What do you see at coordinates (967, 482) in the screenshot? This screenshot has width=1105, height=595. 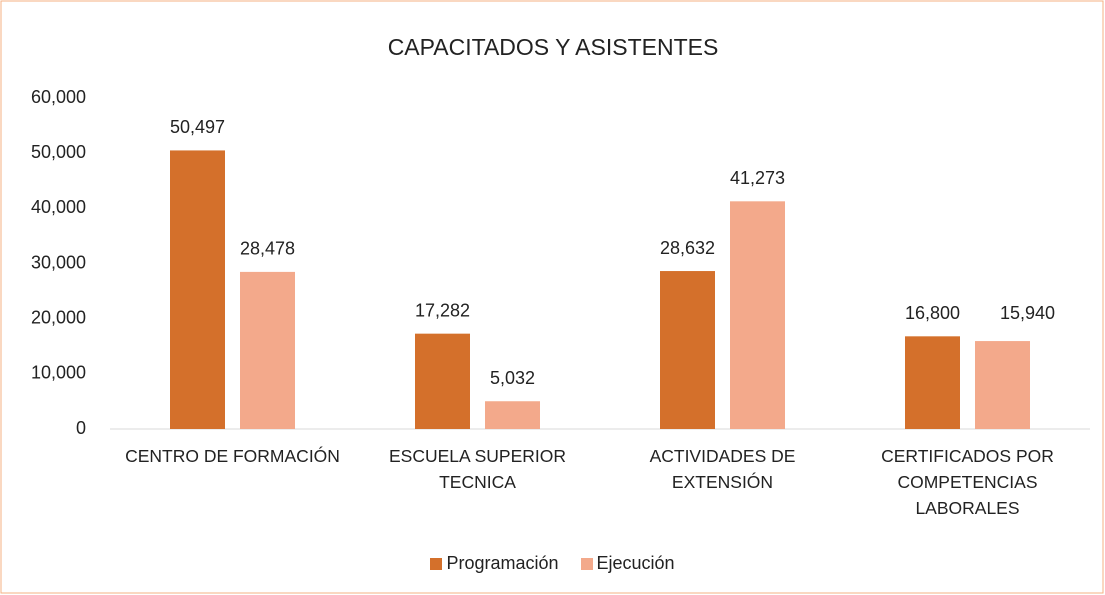 I see `x-tick-label: CERTIFICADOS POR COMPETENCIAS LABORALES` at bounding box center [967, 482].